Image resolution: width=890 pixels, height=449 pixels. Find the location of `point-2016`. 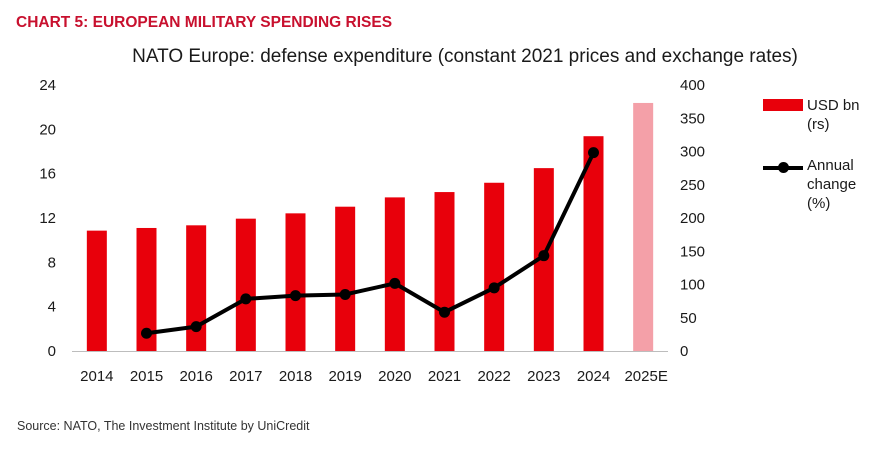

point-2016 is located at coordinates (196, 327).